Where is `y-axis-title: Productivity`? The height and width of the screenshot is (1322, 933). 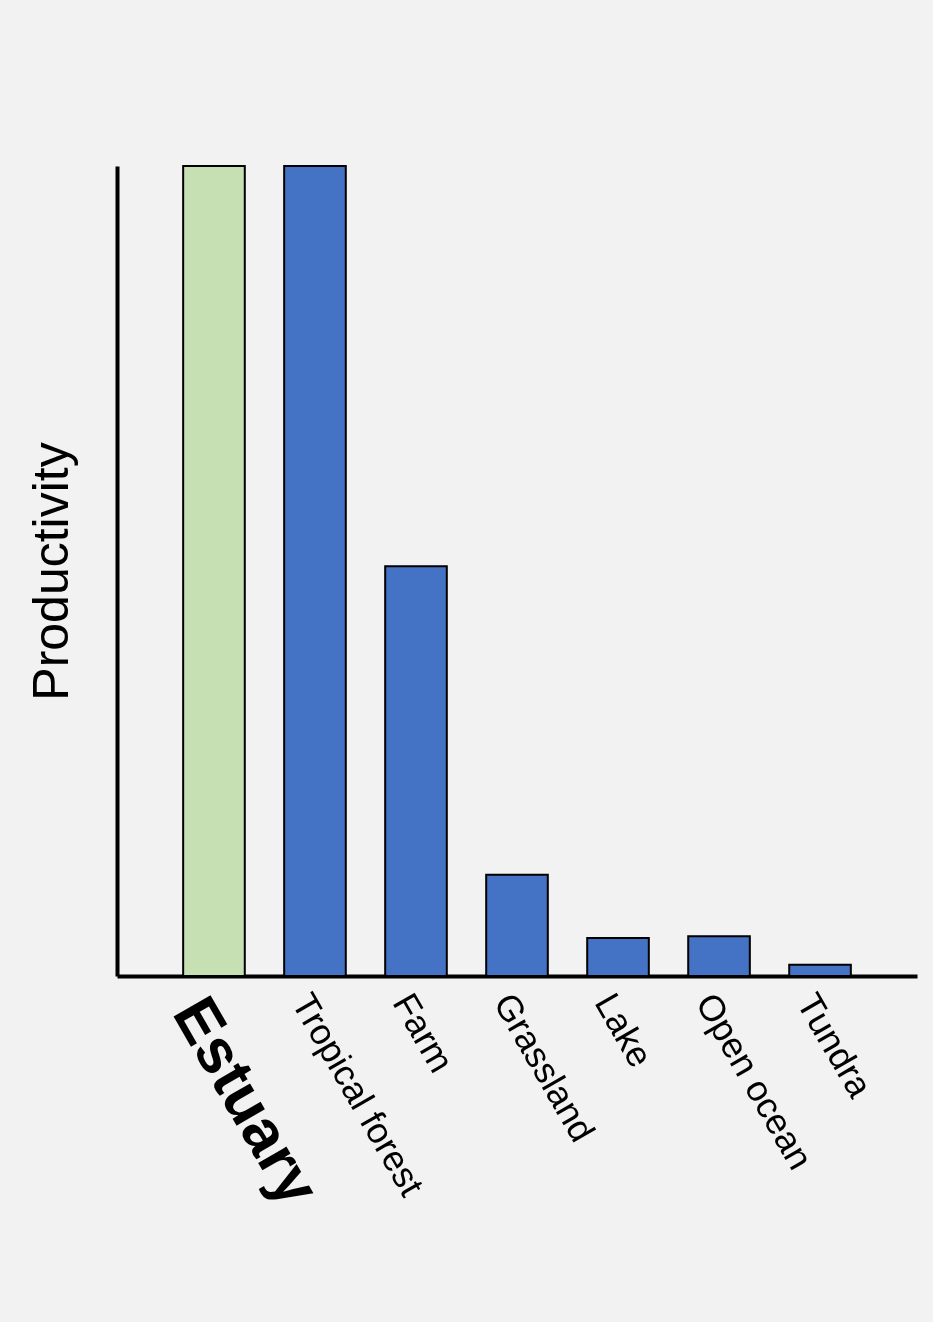 y-axis-title: Productivity is located at coordinates (50, 571).